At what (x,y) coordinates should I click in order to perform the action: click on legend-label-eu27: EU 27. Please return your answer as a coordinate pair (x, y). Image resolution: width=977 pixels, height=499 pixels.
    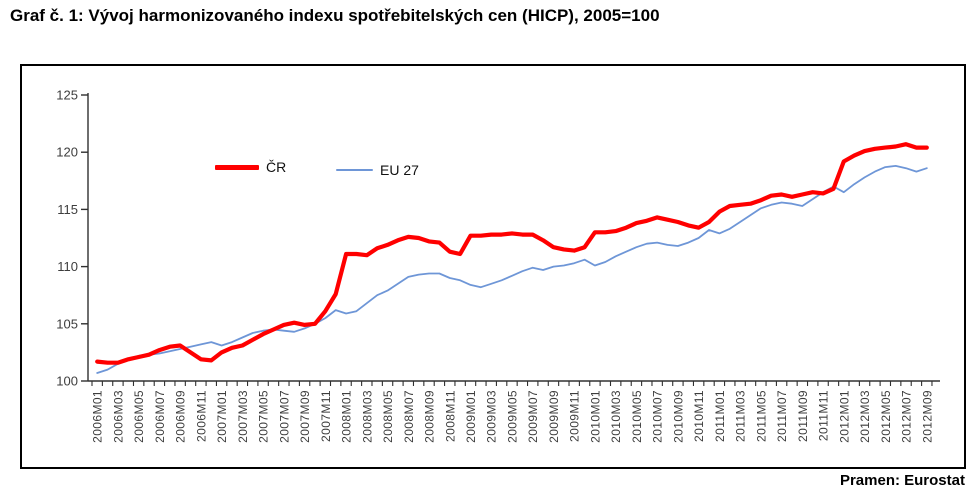
    Looking at the image, I should click on (399, 170).